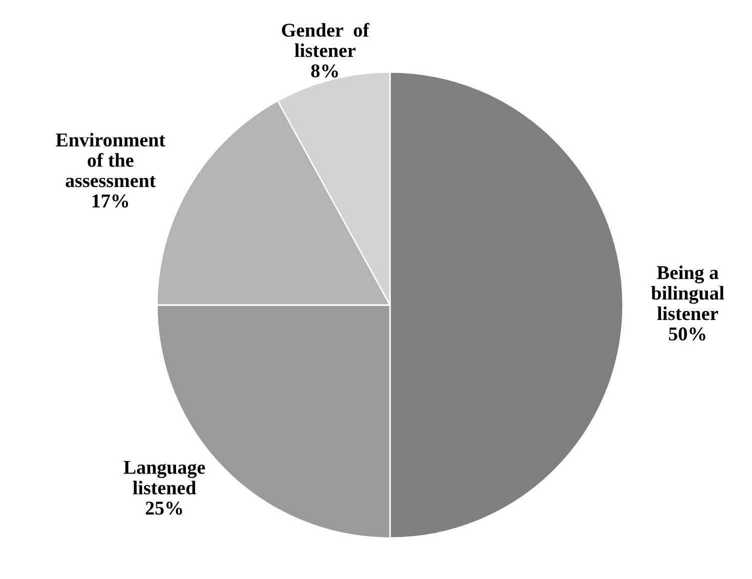 This screenshot has height=579, width=752. I want to click on data-label: 8%, so click(324, 71).